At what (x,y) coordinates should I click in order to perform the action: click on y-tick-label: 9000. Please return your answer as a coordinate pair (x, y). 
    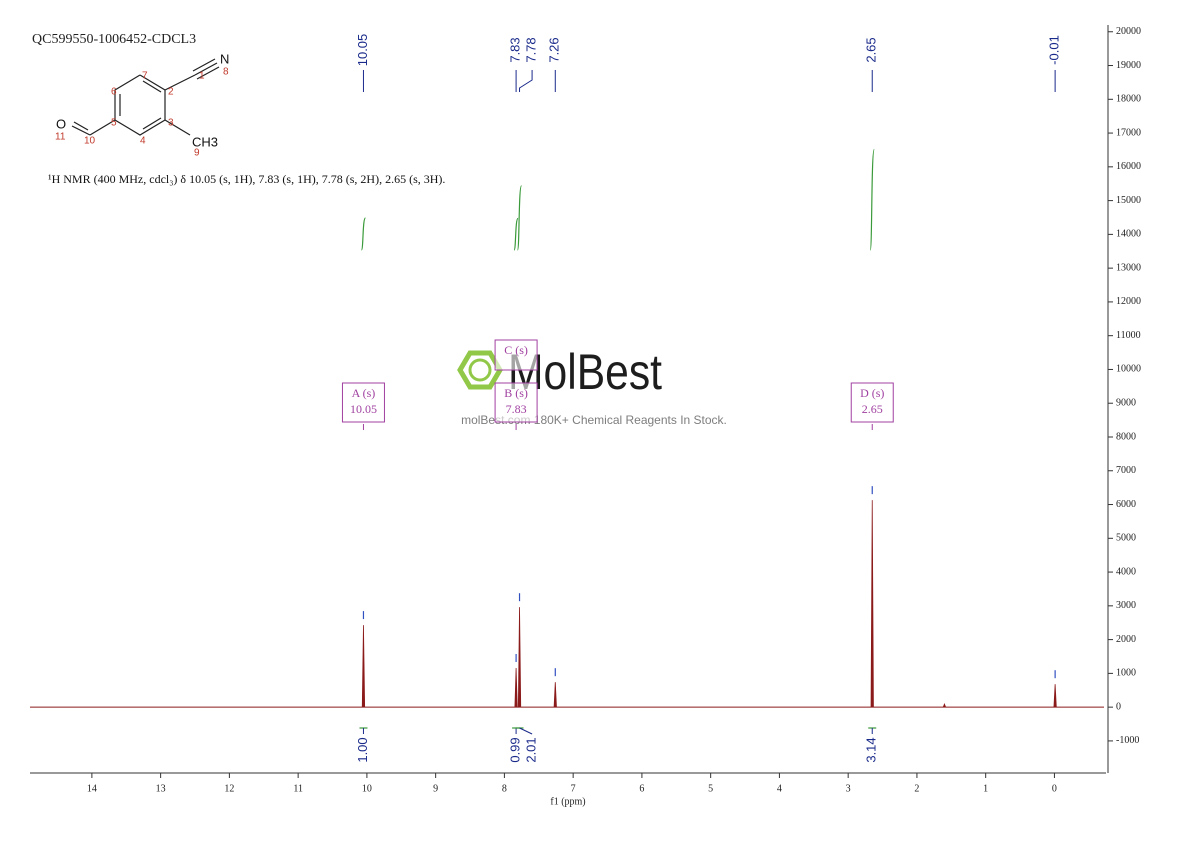
    Looking at the image, I should click on (1126, 403).